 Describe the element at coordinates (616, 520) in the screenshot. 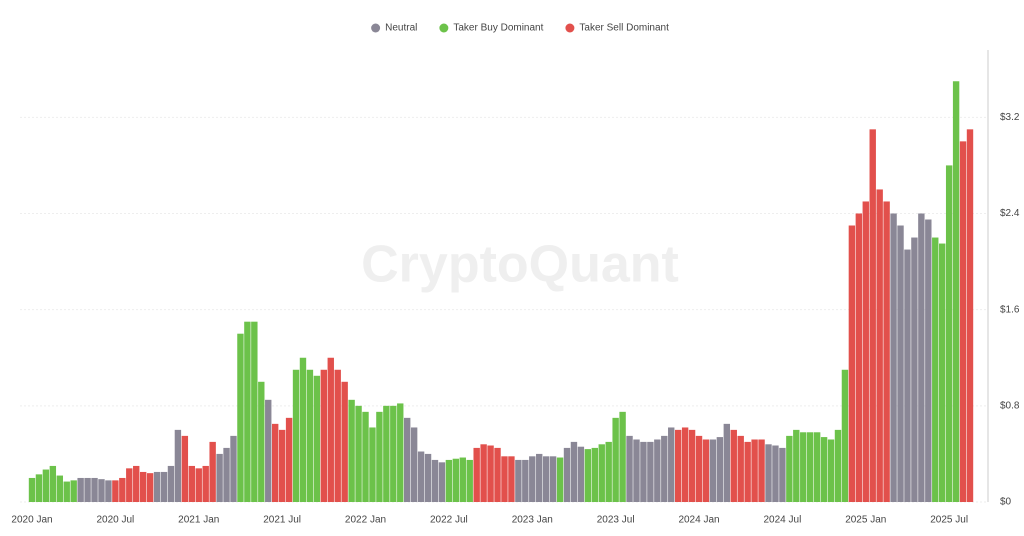

I see `x-tick-label: 2023 Jul` at that location.